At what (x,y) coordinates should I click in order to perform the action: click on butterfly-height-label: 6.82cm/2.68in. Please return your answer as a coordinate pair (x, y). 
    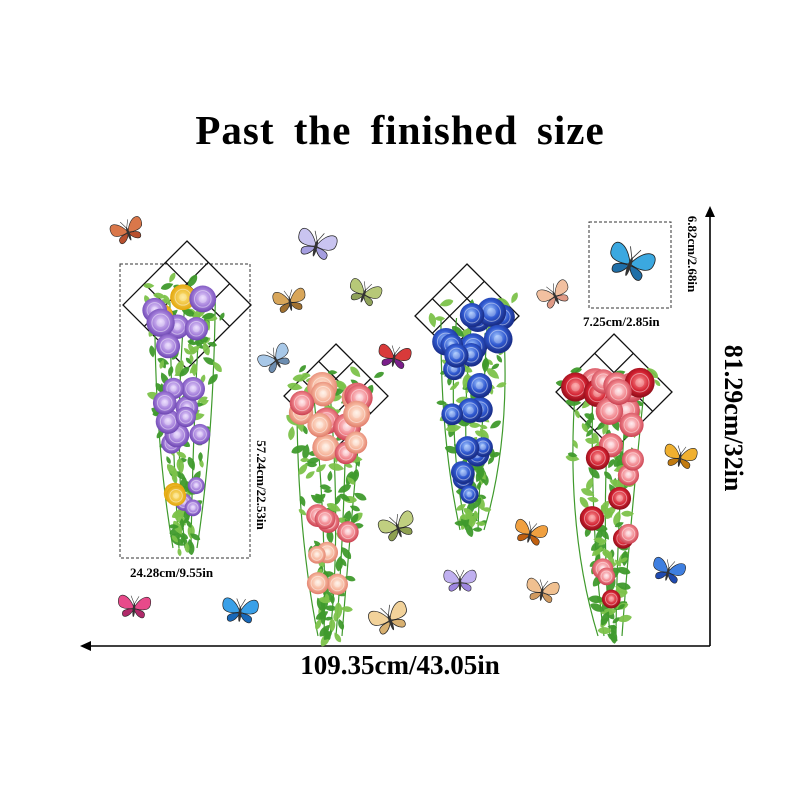
    Looking at the image, I should click on (692, 254).